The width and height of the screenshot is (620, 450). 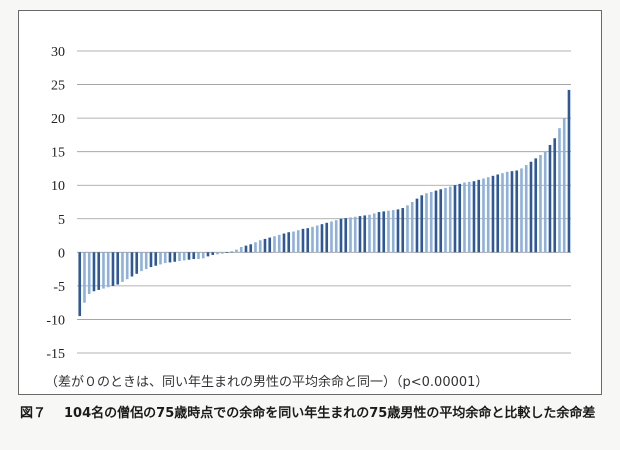 What do you see at coordinates (55, 203) in the screenshot?
I see `y-axis-ticks: 30 25 20 15 10 5 0 -5 -10 -15` at bounding box center [55, 203].